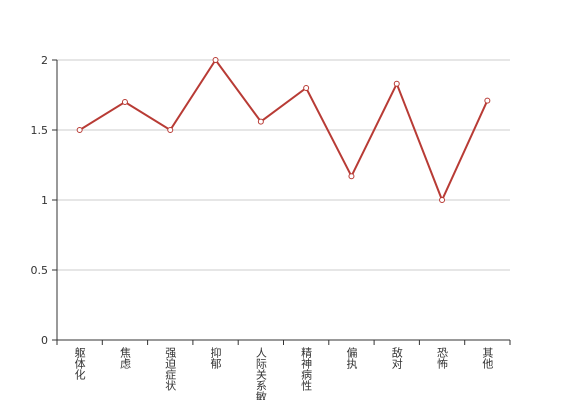 The height and width of the screenshot is (400, 567). Describe the element at coordinates (79, 364) in the screenshot. I see `x-tick-label: 躯体化` at that location.